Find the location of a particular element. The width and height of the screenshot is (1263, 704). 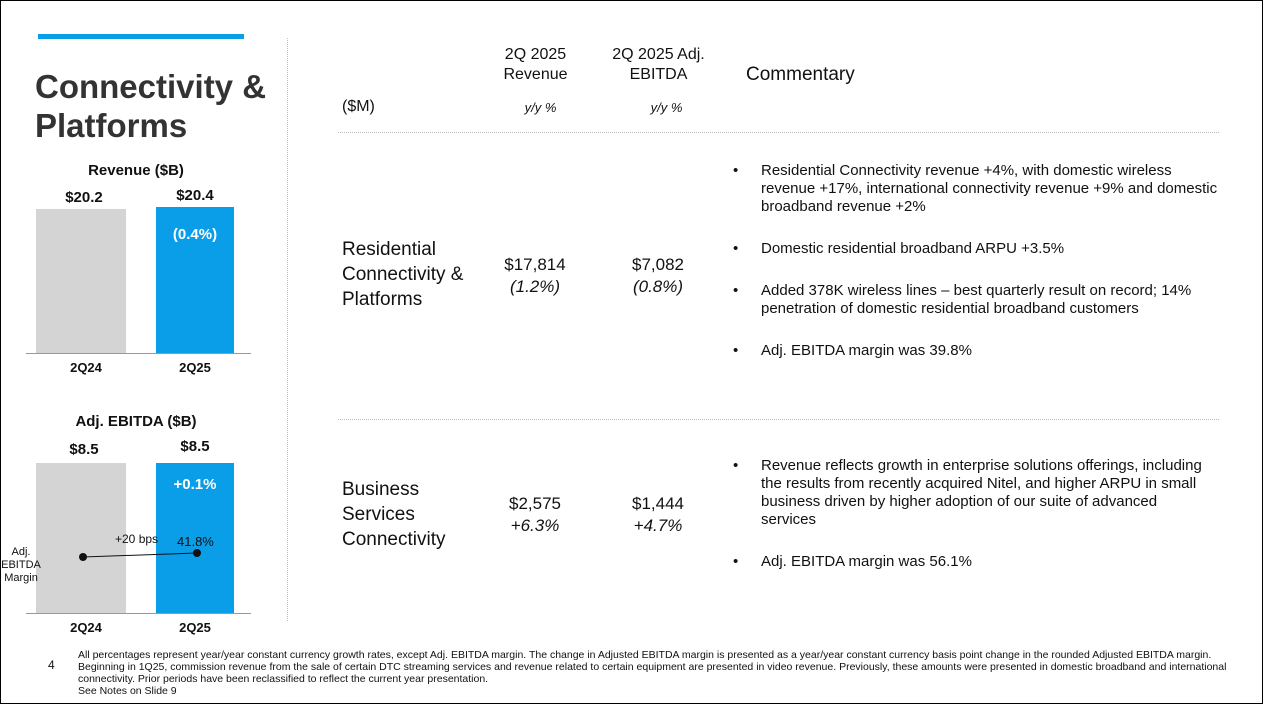

col-header-ebitda: 2Q 2025 Adj. EBITDA is located at coordinates (658, 64).